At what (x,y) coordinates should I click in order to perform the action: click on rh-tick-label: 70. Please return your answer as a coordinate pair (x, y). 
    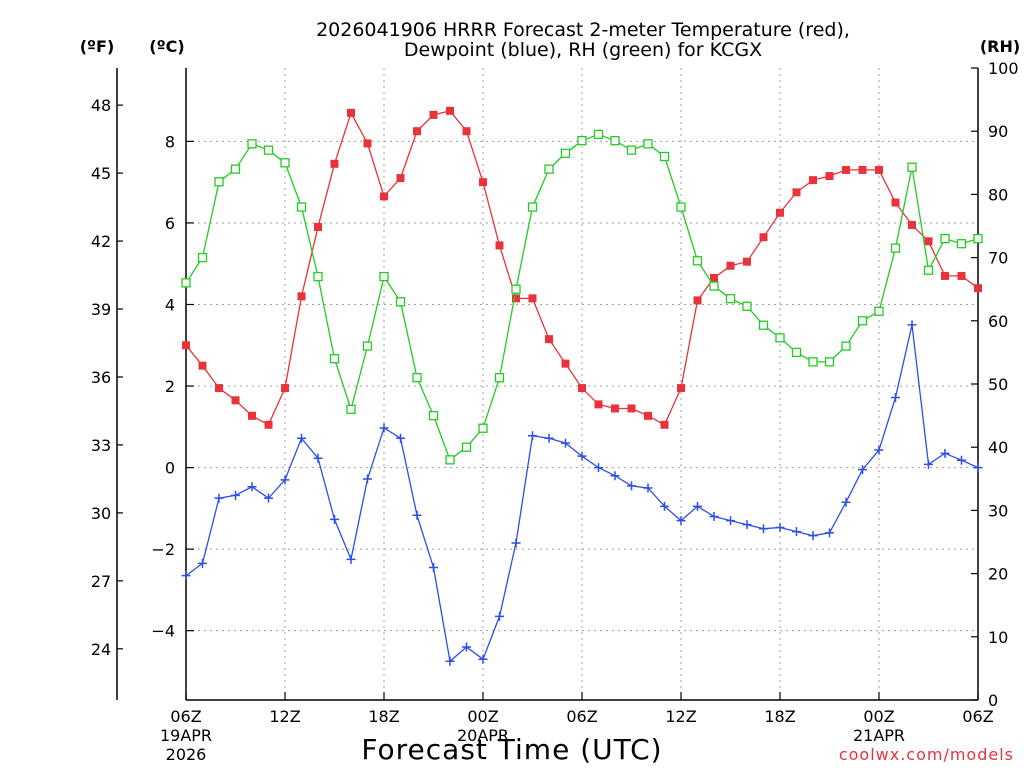
    Looking at the image, I should click on (998, 258).